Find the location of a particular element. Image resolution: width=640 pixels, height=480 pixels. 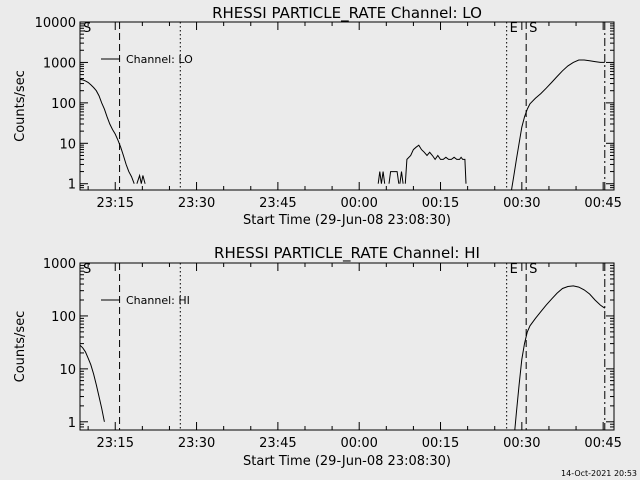

footer-timestamp: 14-Oct-2021 20:53 is located at coordinates (599, 473).